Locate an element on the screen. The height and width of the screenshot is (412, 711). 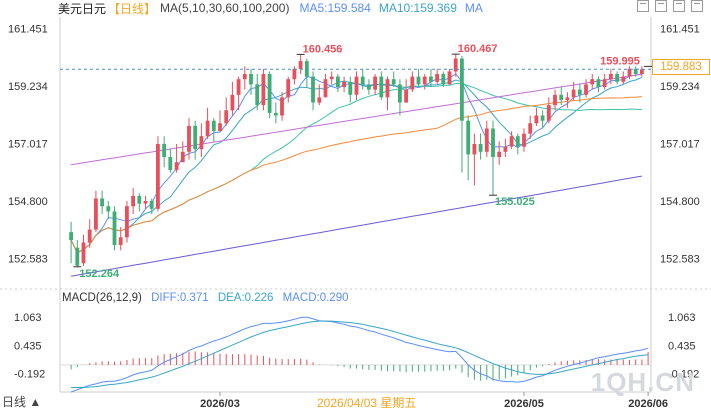
price-tick-left-1: 159.234 is located at coordinates (28, 87).